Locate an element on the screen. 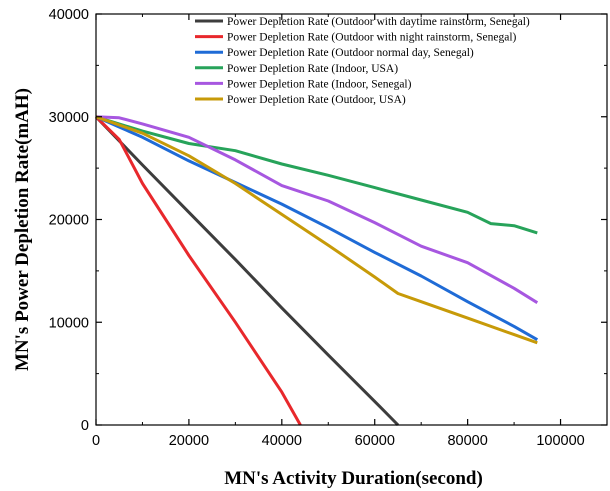 The image size is (610, 491). x-tick-label: 60000 is located at coordinates (375, 441).